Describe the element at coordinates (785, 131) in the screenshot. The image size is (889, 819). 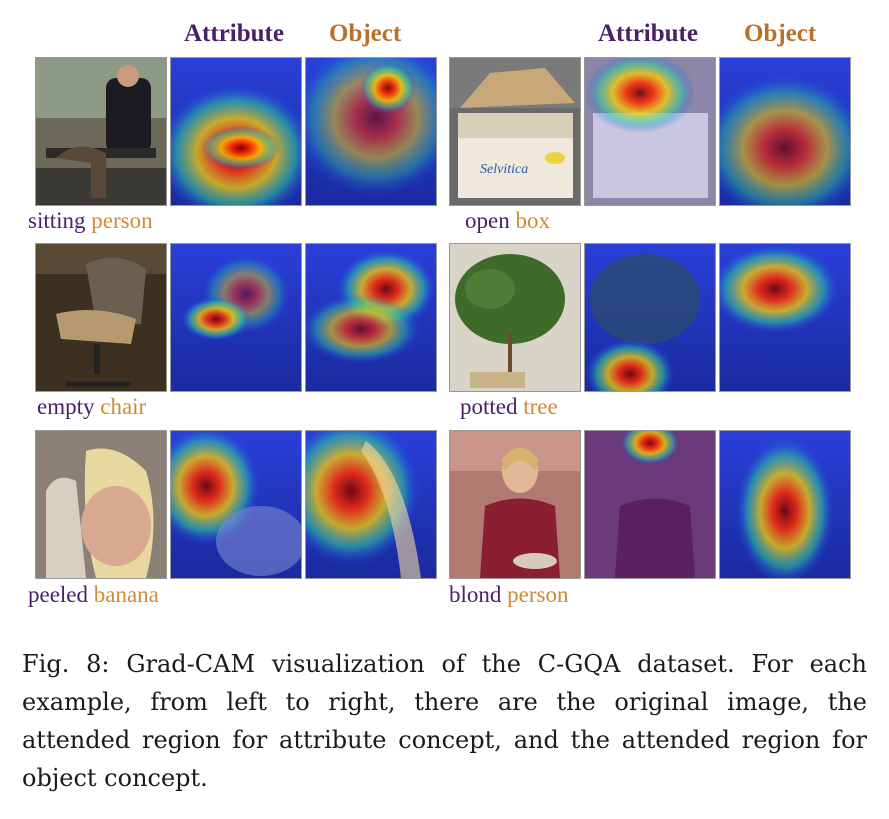
I see `object-heatmap-open-box` at that location.